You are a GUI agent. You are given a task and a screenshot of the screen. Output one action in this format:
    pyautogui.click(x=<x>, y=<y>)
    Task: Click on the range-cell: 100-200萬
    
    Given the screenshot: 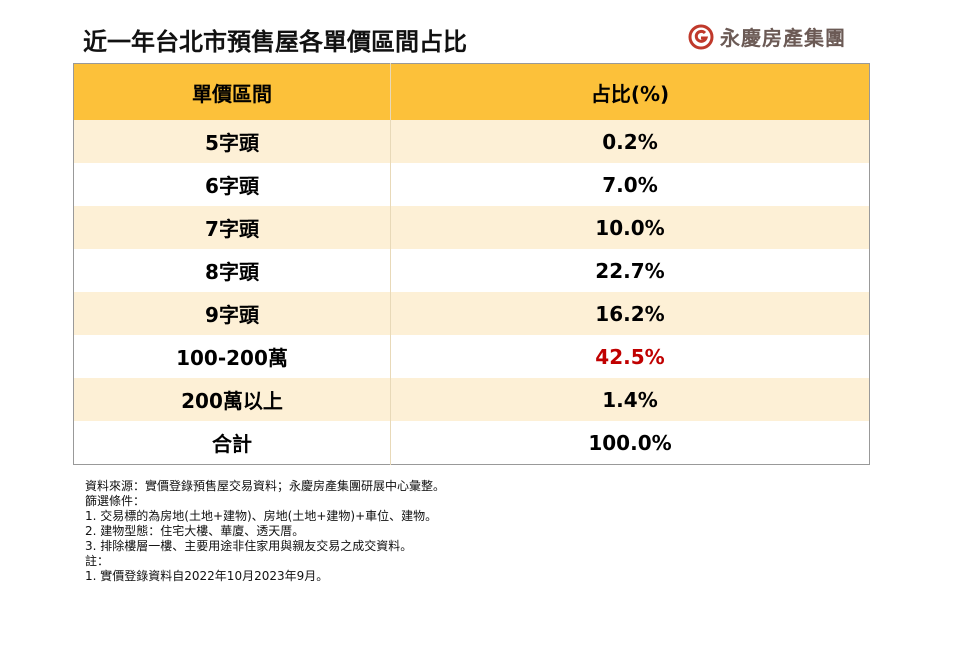 What is the action you would take?
    pyautogui.click(x=232, y=356)
    